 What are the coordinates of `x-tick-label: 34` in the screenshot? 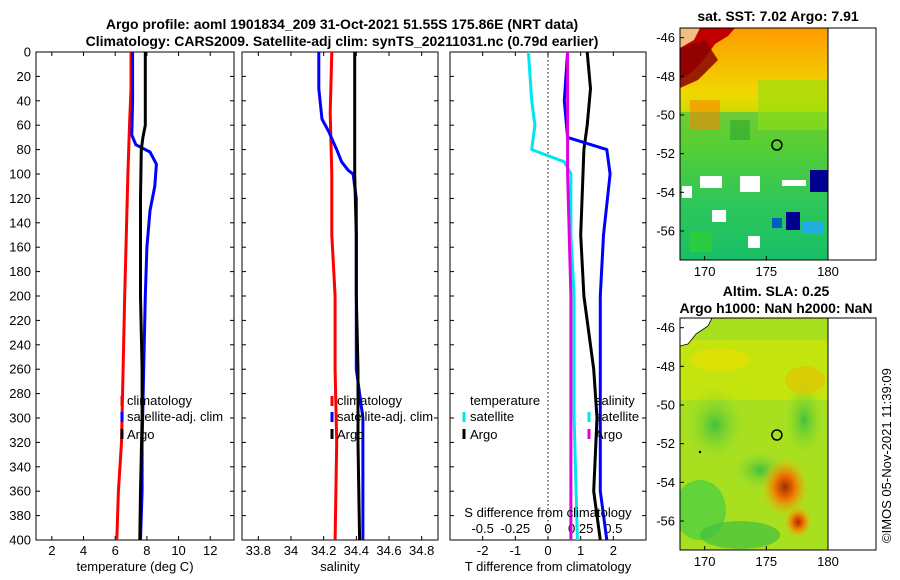 It's located at (291, 550).